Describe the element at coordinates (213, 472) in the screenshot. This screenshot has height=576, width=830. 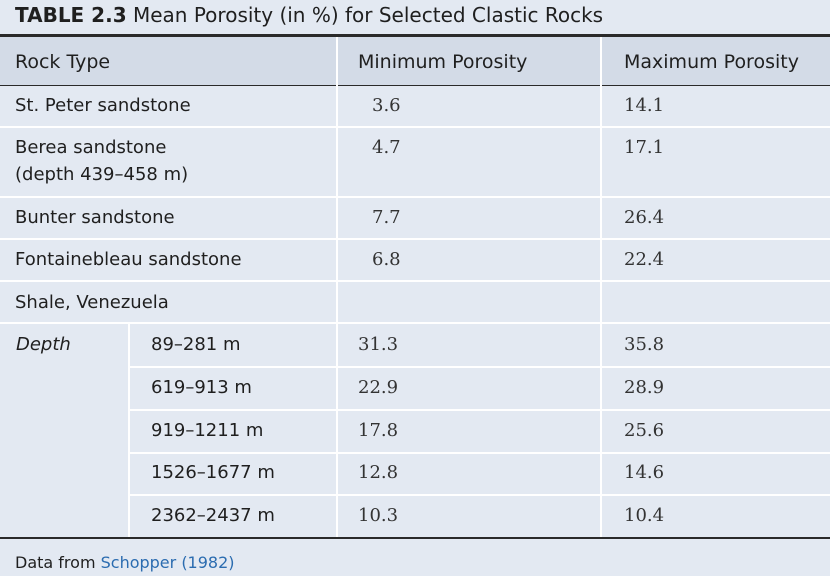
I see `depth-range: 1526–1677 m` at that location.